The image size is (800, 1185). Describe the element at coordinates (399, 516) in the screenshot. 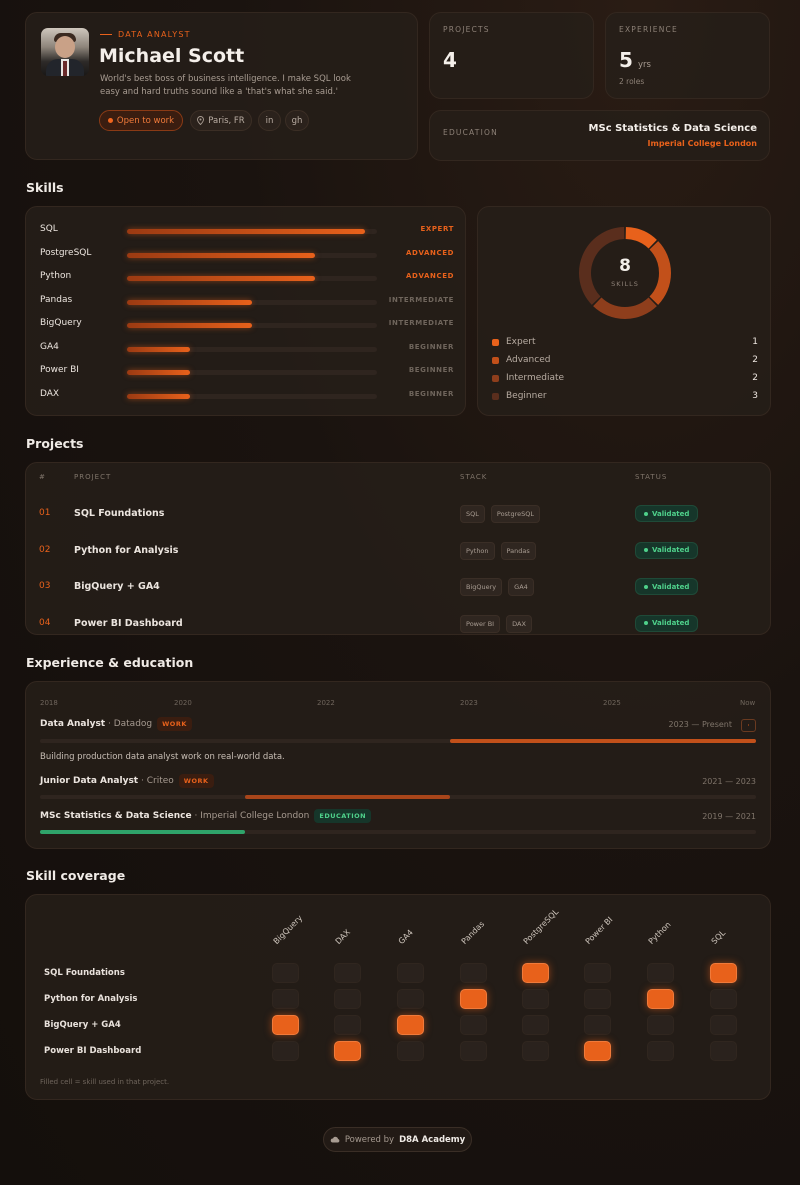

I see `table-row: 01 SQL Foundations SQL PostgreSQL Validated` at that location.